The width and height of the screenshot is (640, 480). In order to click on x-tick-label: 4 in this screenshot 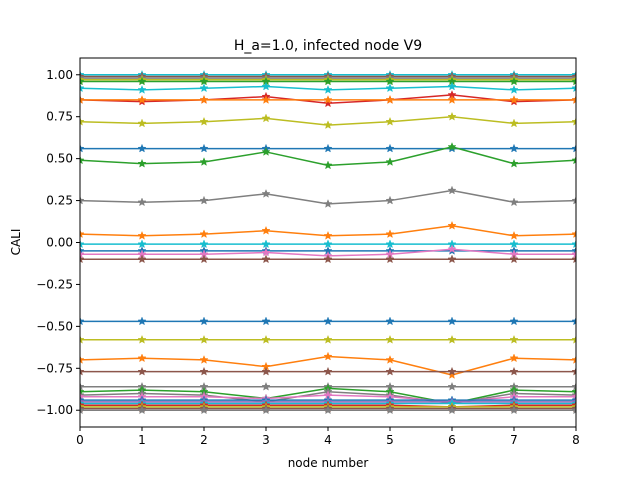, I will do `click(328, 440)`.